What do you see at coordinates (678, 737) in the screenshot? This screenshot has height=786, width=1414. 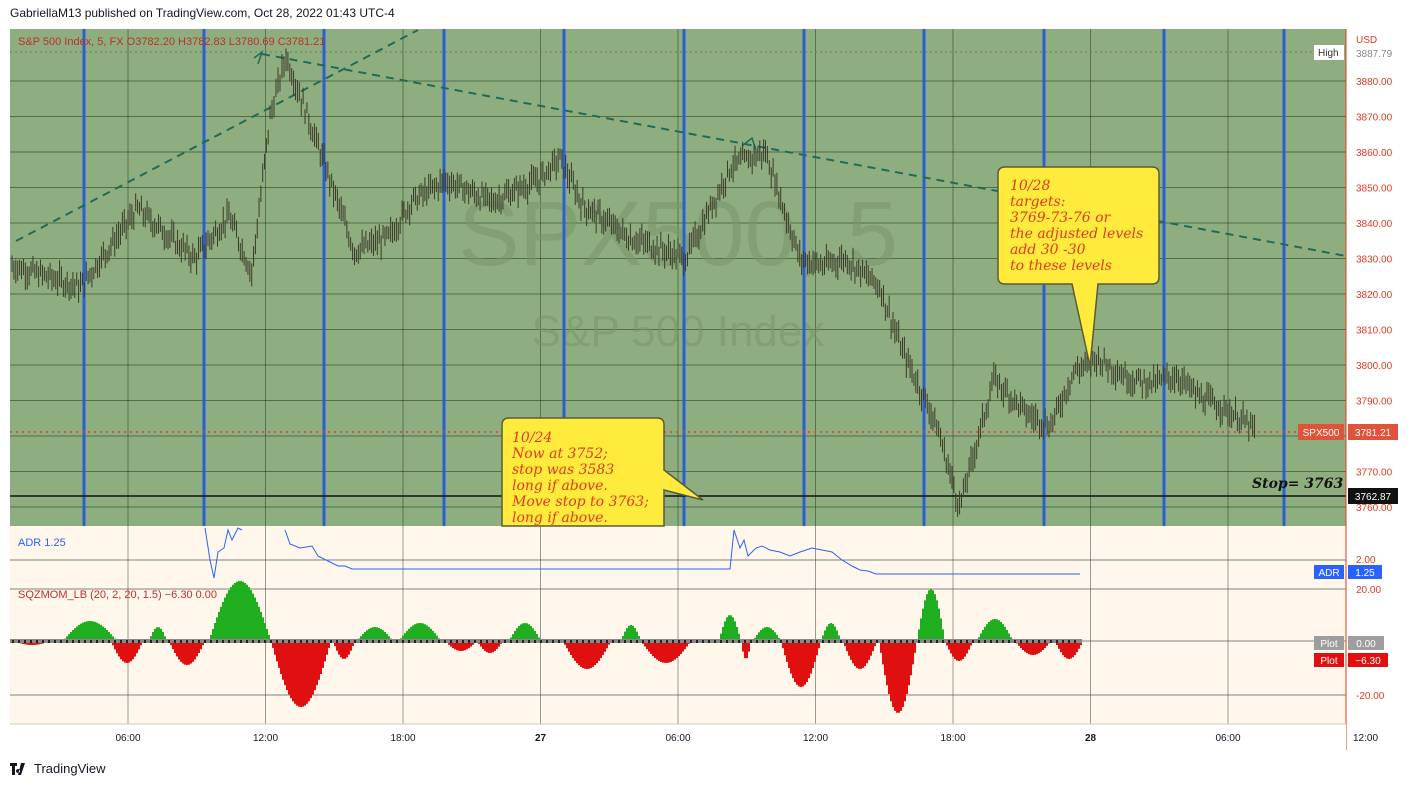 I see `time-axis` at bounding box center [678, 737].